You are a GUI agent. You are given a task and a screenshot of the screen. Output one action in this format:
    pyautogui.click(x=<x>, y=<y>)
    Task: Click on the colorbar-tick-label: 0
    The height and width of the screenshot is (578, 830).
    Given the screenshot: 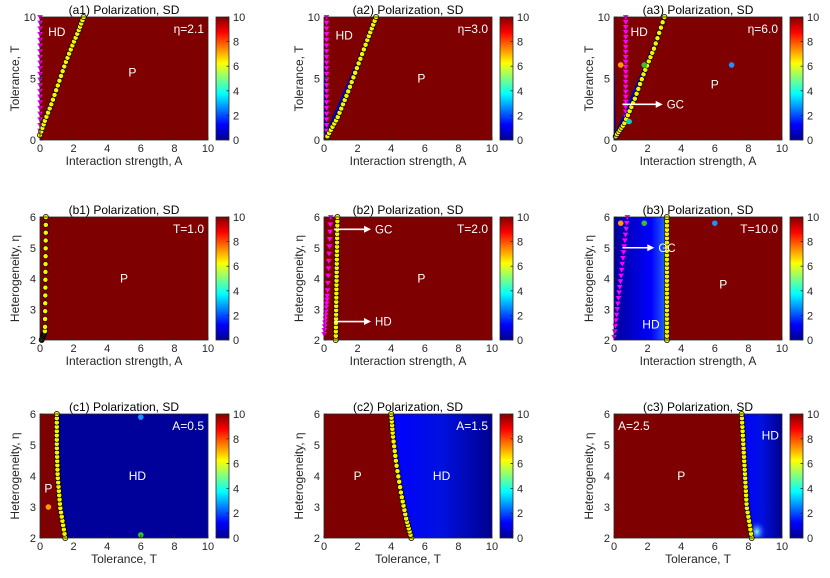 What is the action you would take?
    pyautogui.click(x=520, y=539)
    